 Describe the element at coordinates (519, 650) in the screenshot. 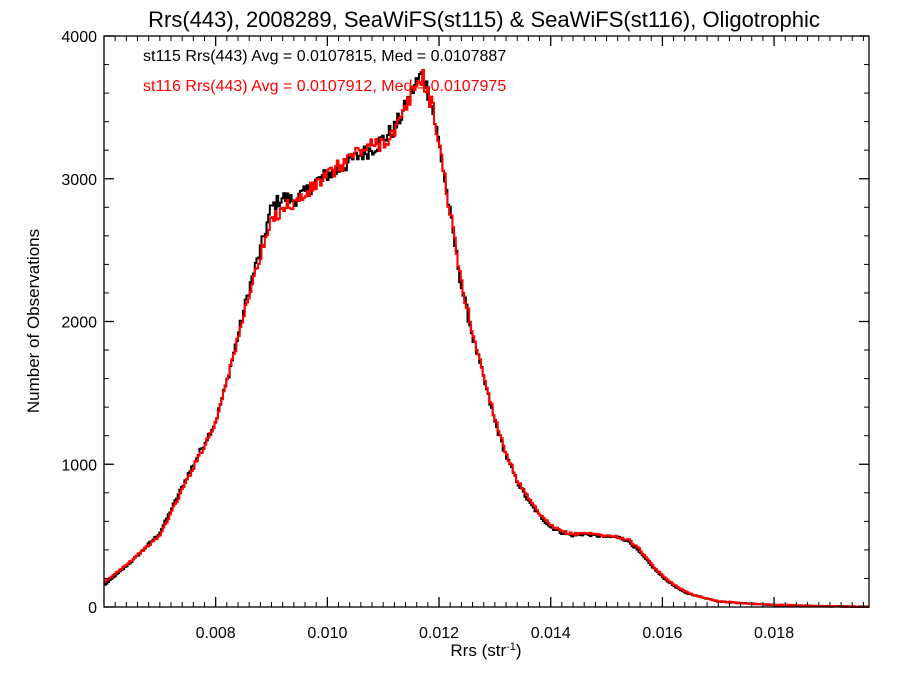

I see `x-axis-label-close: )` at that location.